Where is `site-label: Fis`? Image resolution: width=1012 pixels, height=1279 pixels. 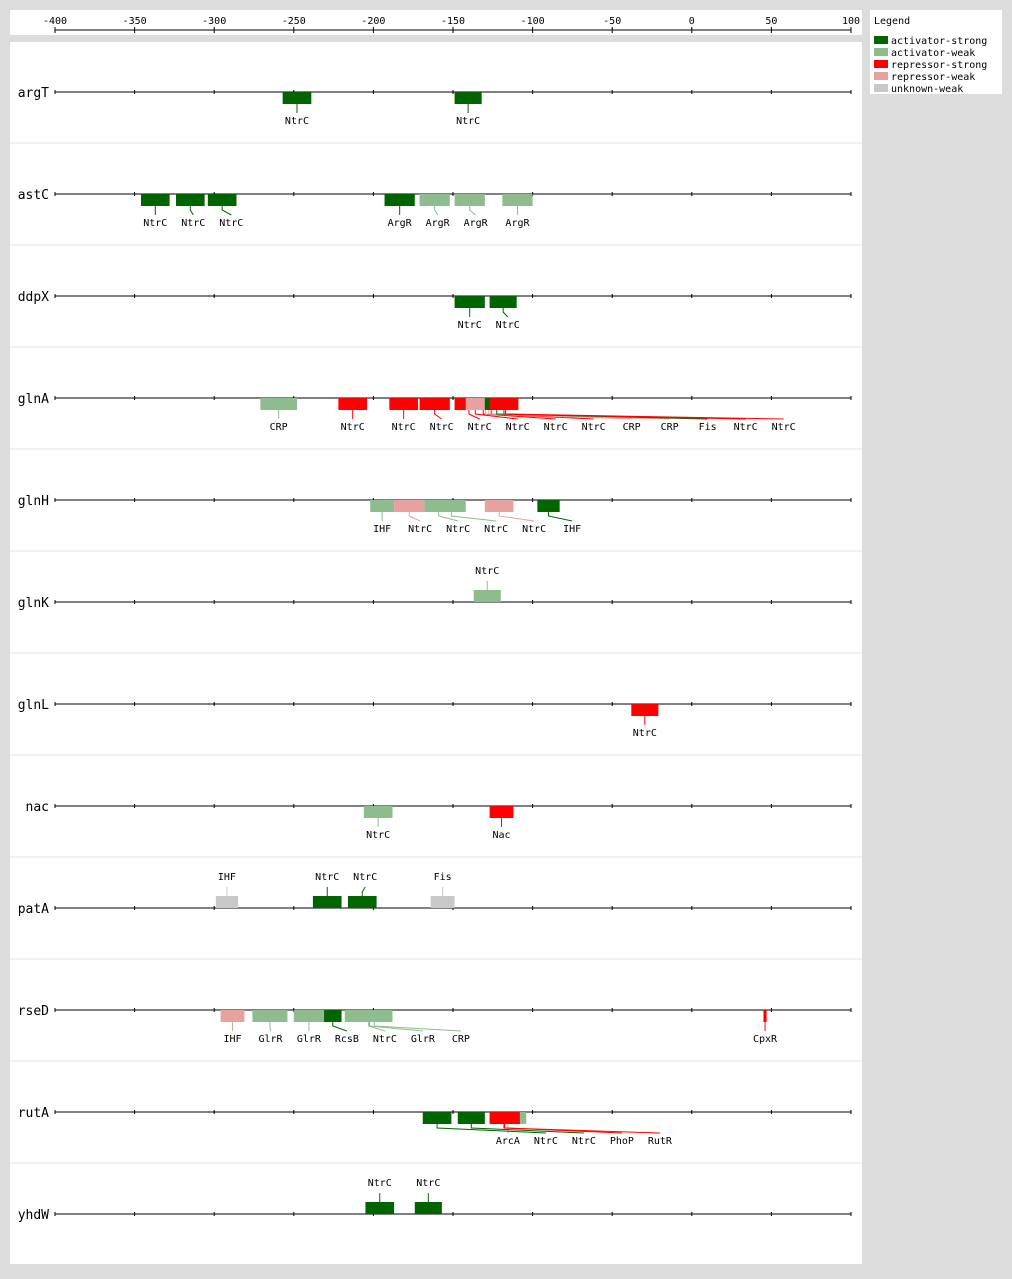
site-label: Fis is located at coordinates (708, 427).